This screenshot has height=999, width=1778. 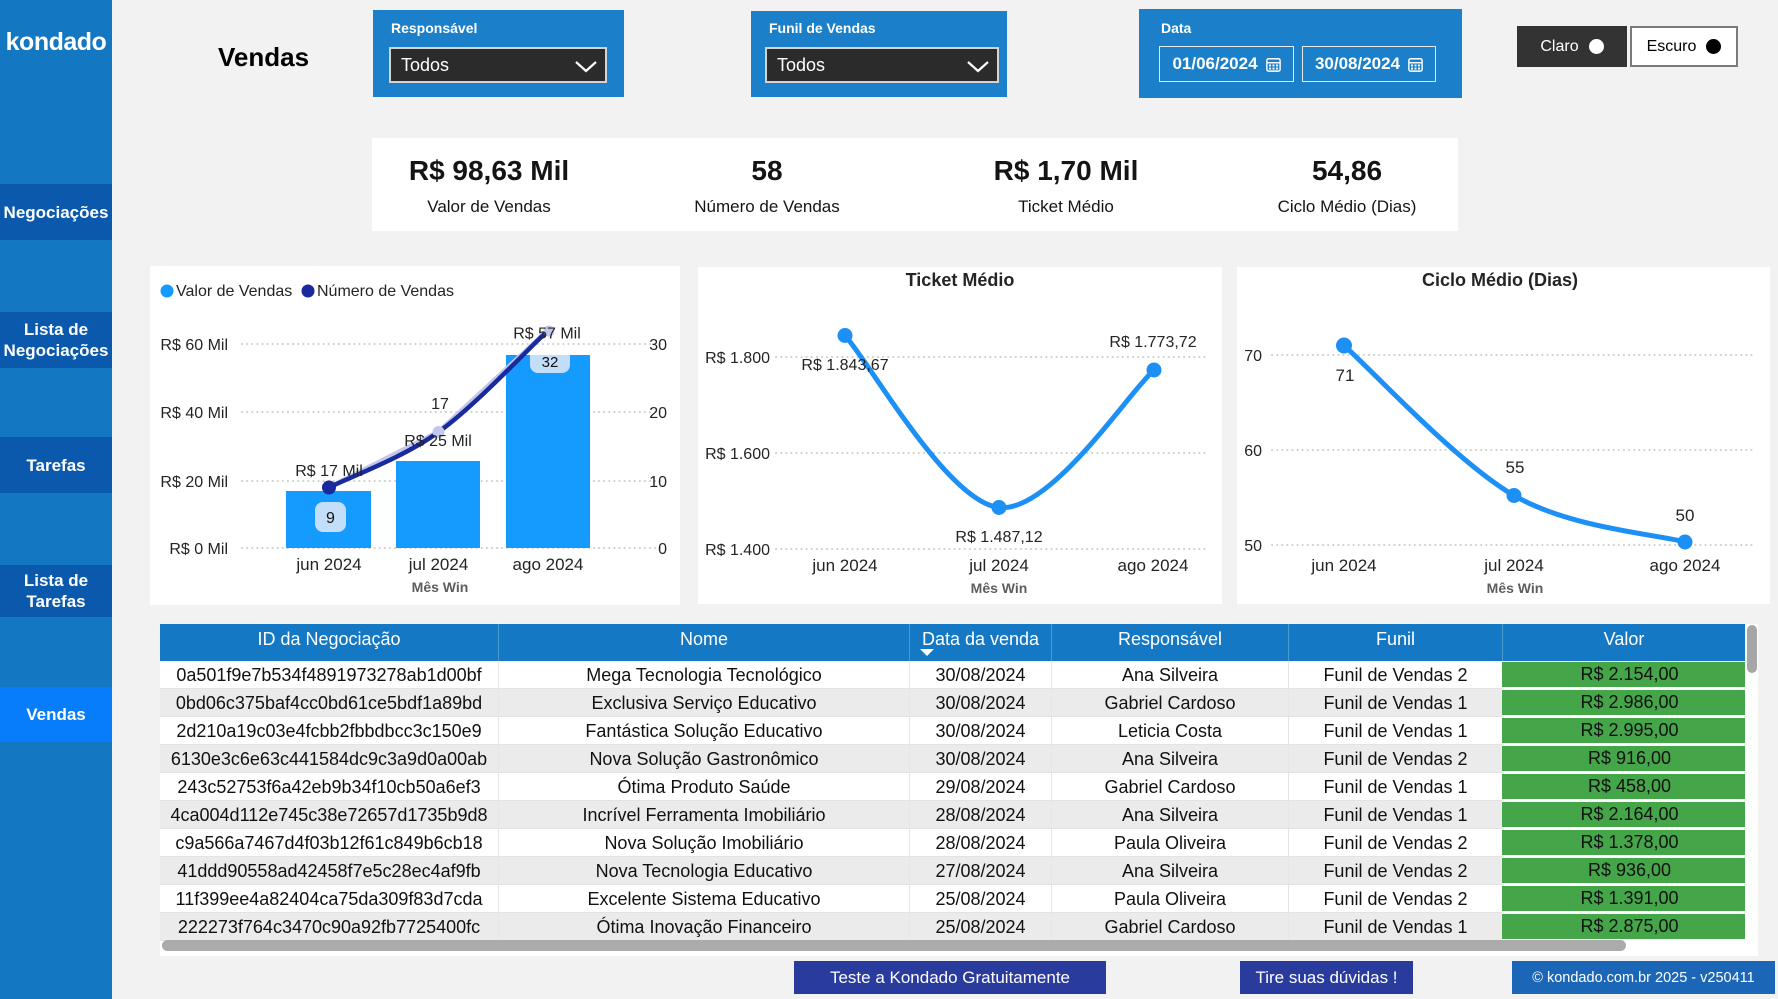 I want to click on svg-text: 10, so click(x=658, y=482).